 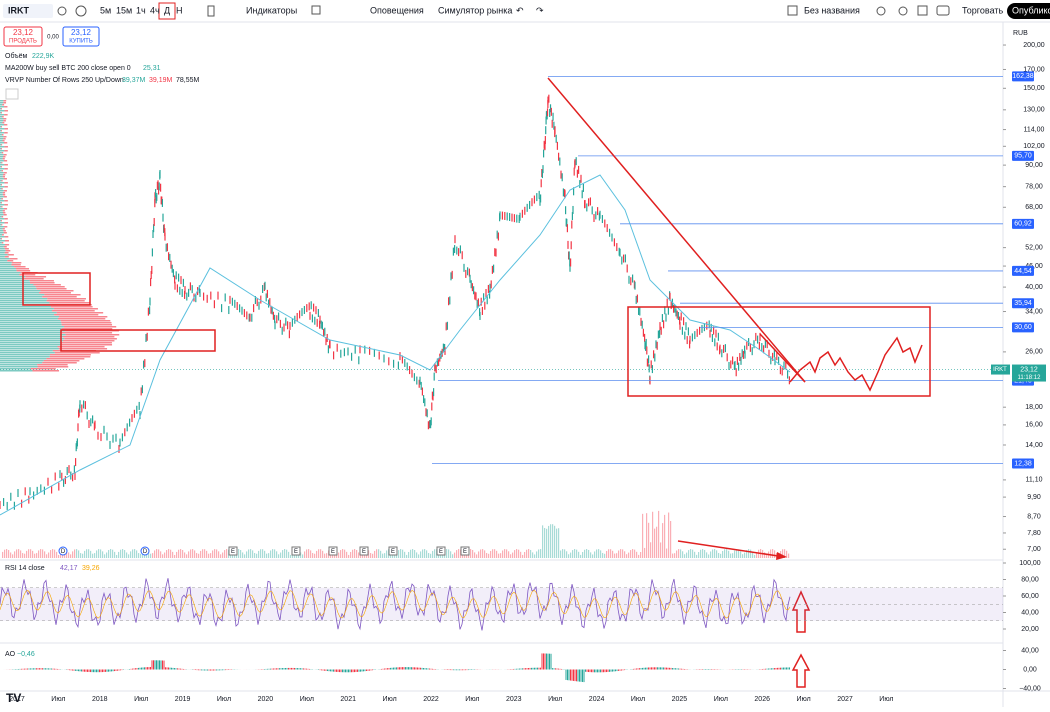 What do you see at coordinates (64, 80) in the screenshot?
I see `vrvp-label: VRVP Number Of Rows 250 Up/Down` at bounding box center [64, 80].